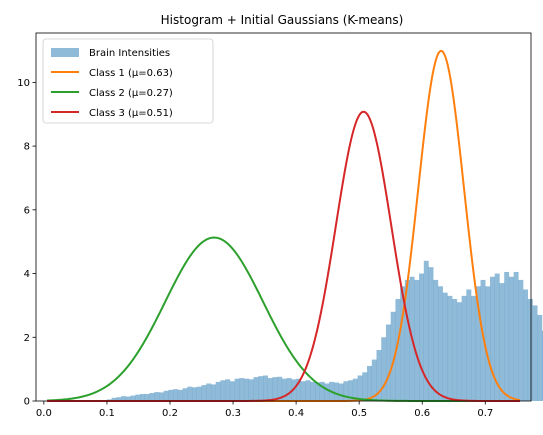  What do you see at coordinates (131, 113) in the screenshot?
I see `legend-label: Class 3 (μ=0.51)` at bounding box center [131, 113].